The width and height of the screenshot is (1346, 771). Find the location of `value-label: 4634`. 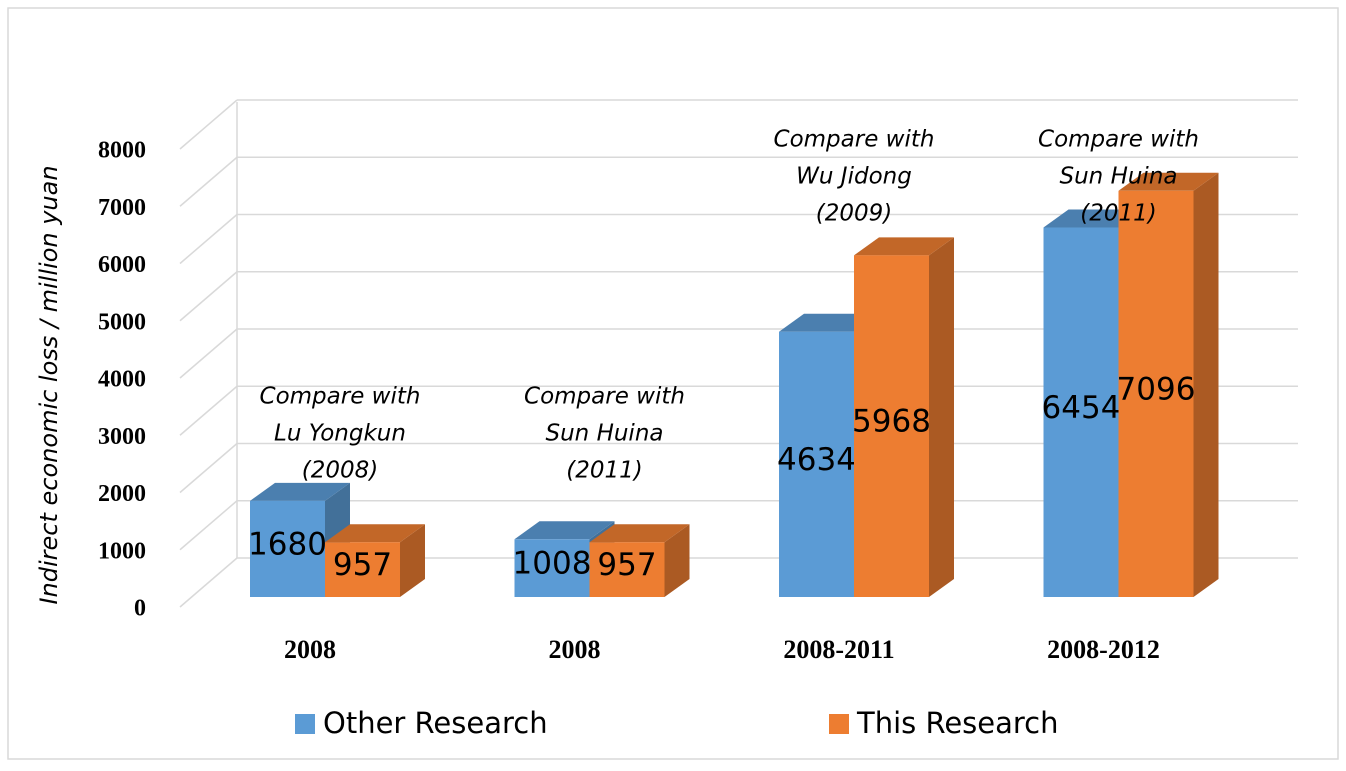

value-label: 4634 is located at coordinates (816, 460).